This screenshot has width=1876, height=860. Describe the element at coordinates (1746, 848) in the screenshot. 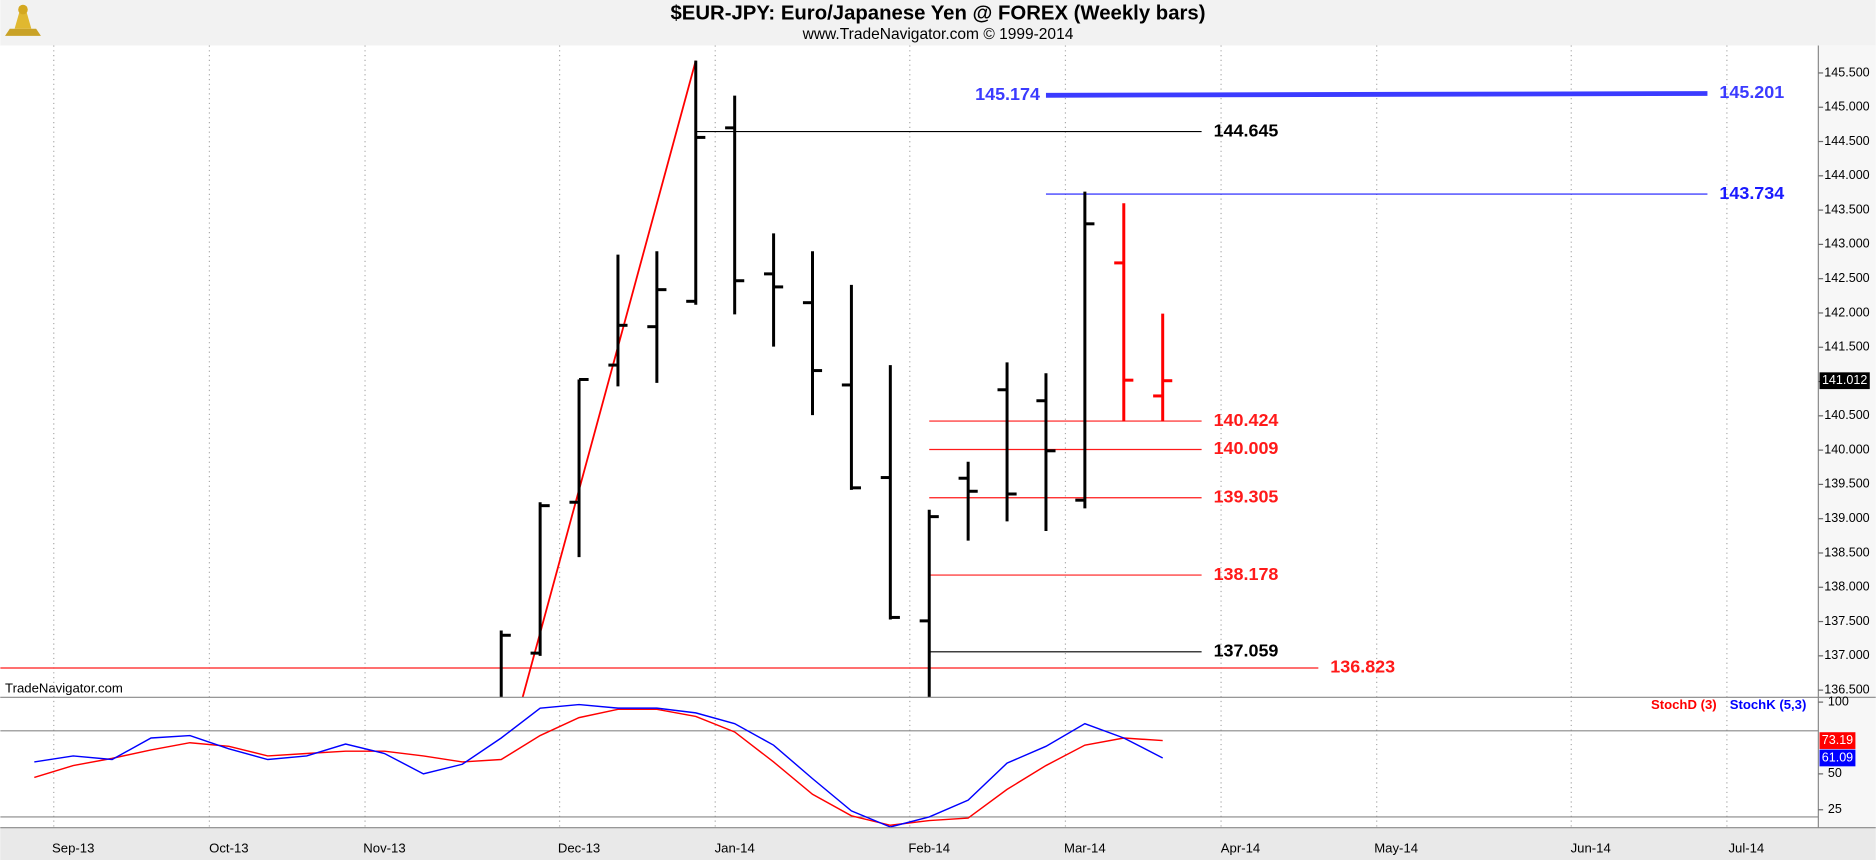

I see `x-tick-label: Jul-14` at that location.